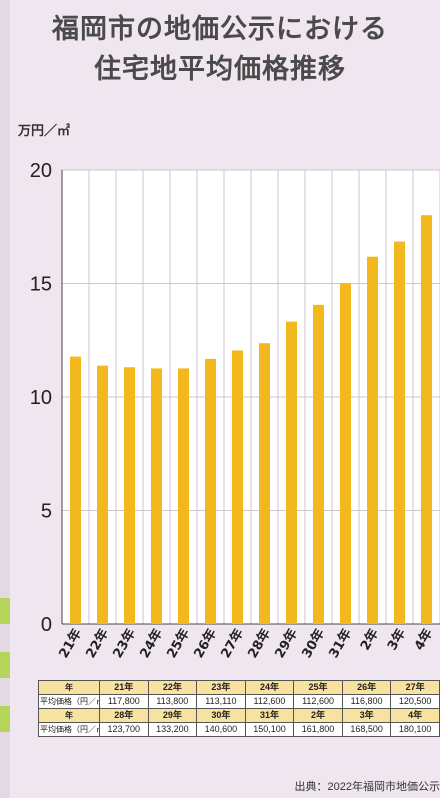 Image resolution: width=440 pixels, height=798 pixels. I want to click on table-cell: 113,110, so click(221, 701).